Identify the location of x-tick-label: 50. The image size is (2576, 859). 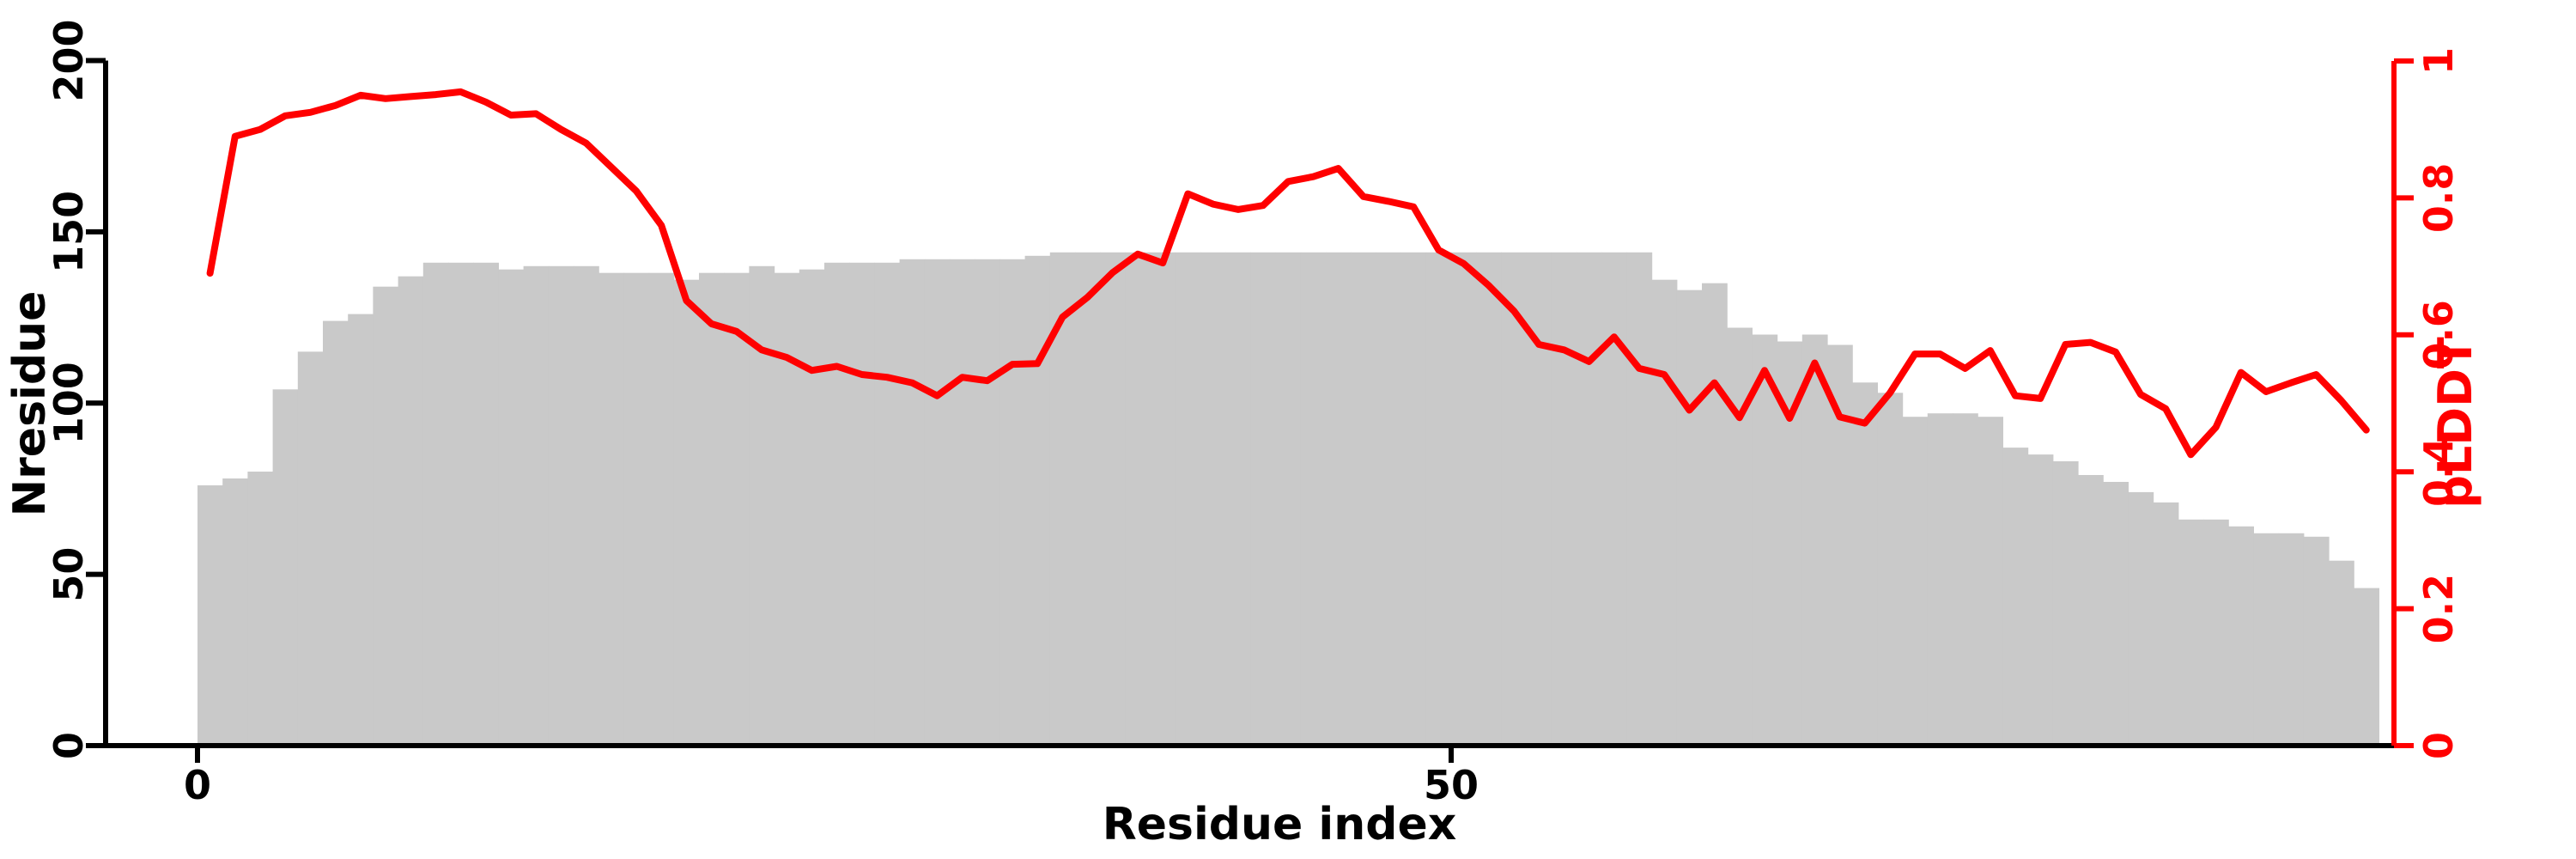
(1451, 785).